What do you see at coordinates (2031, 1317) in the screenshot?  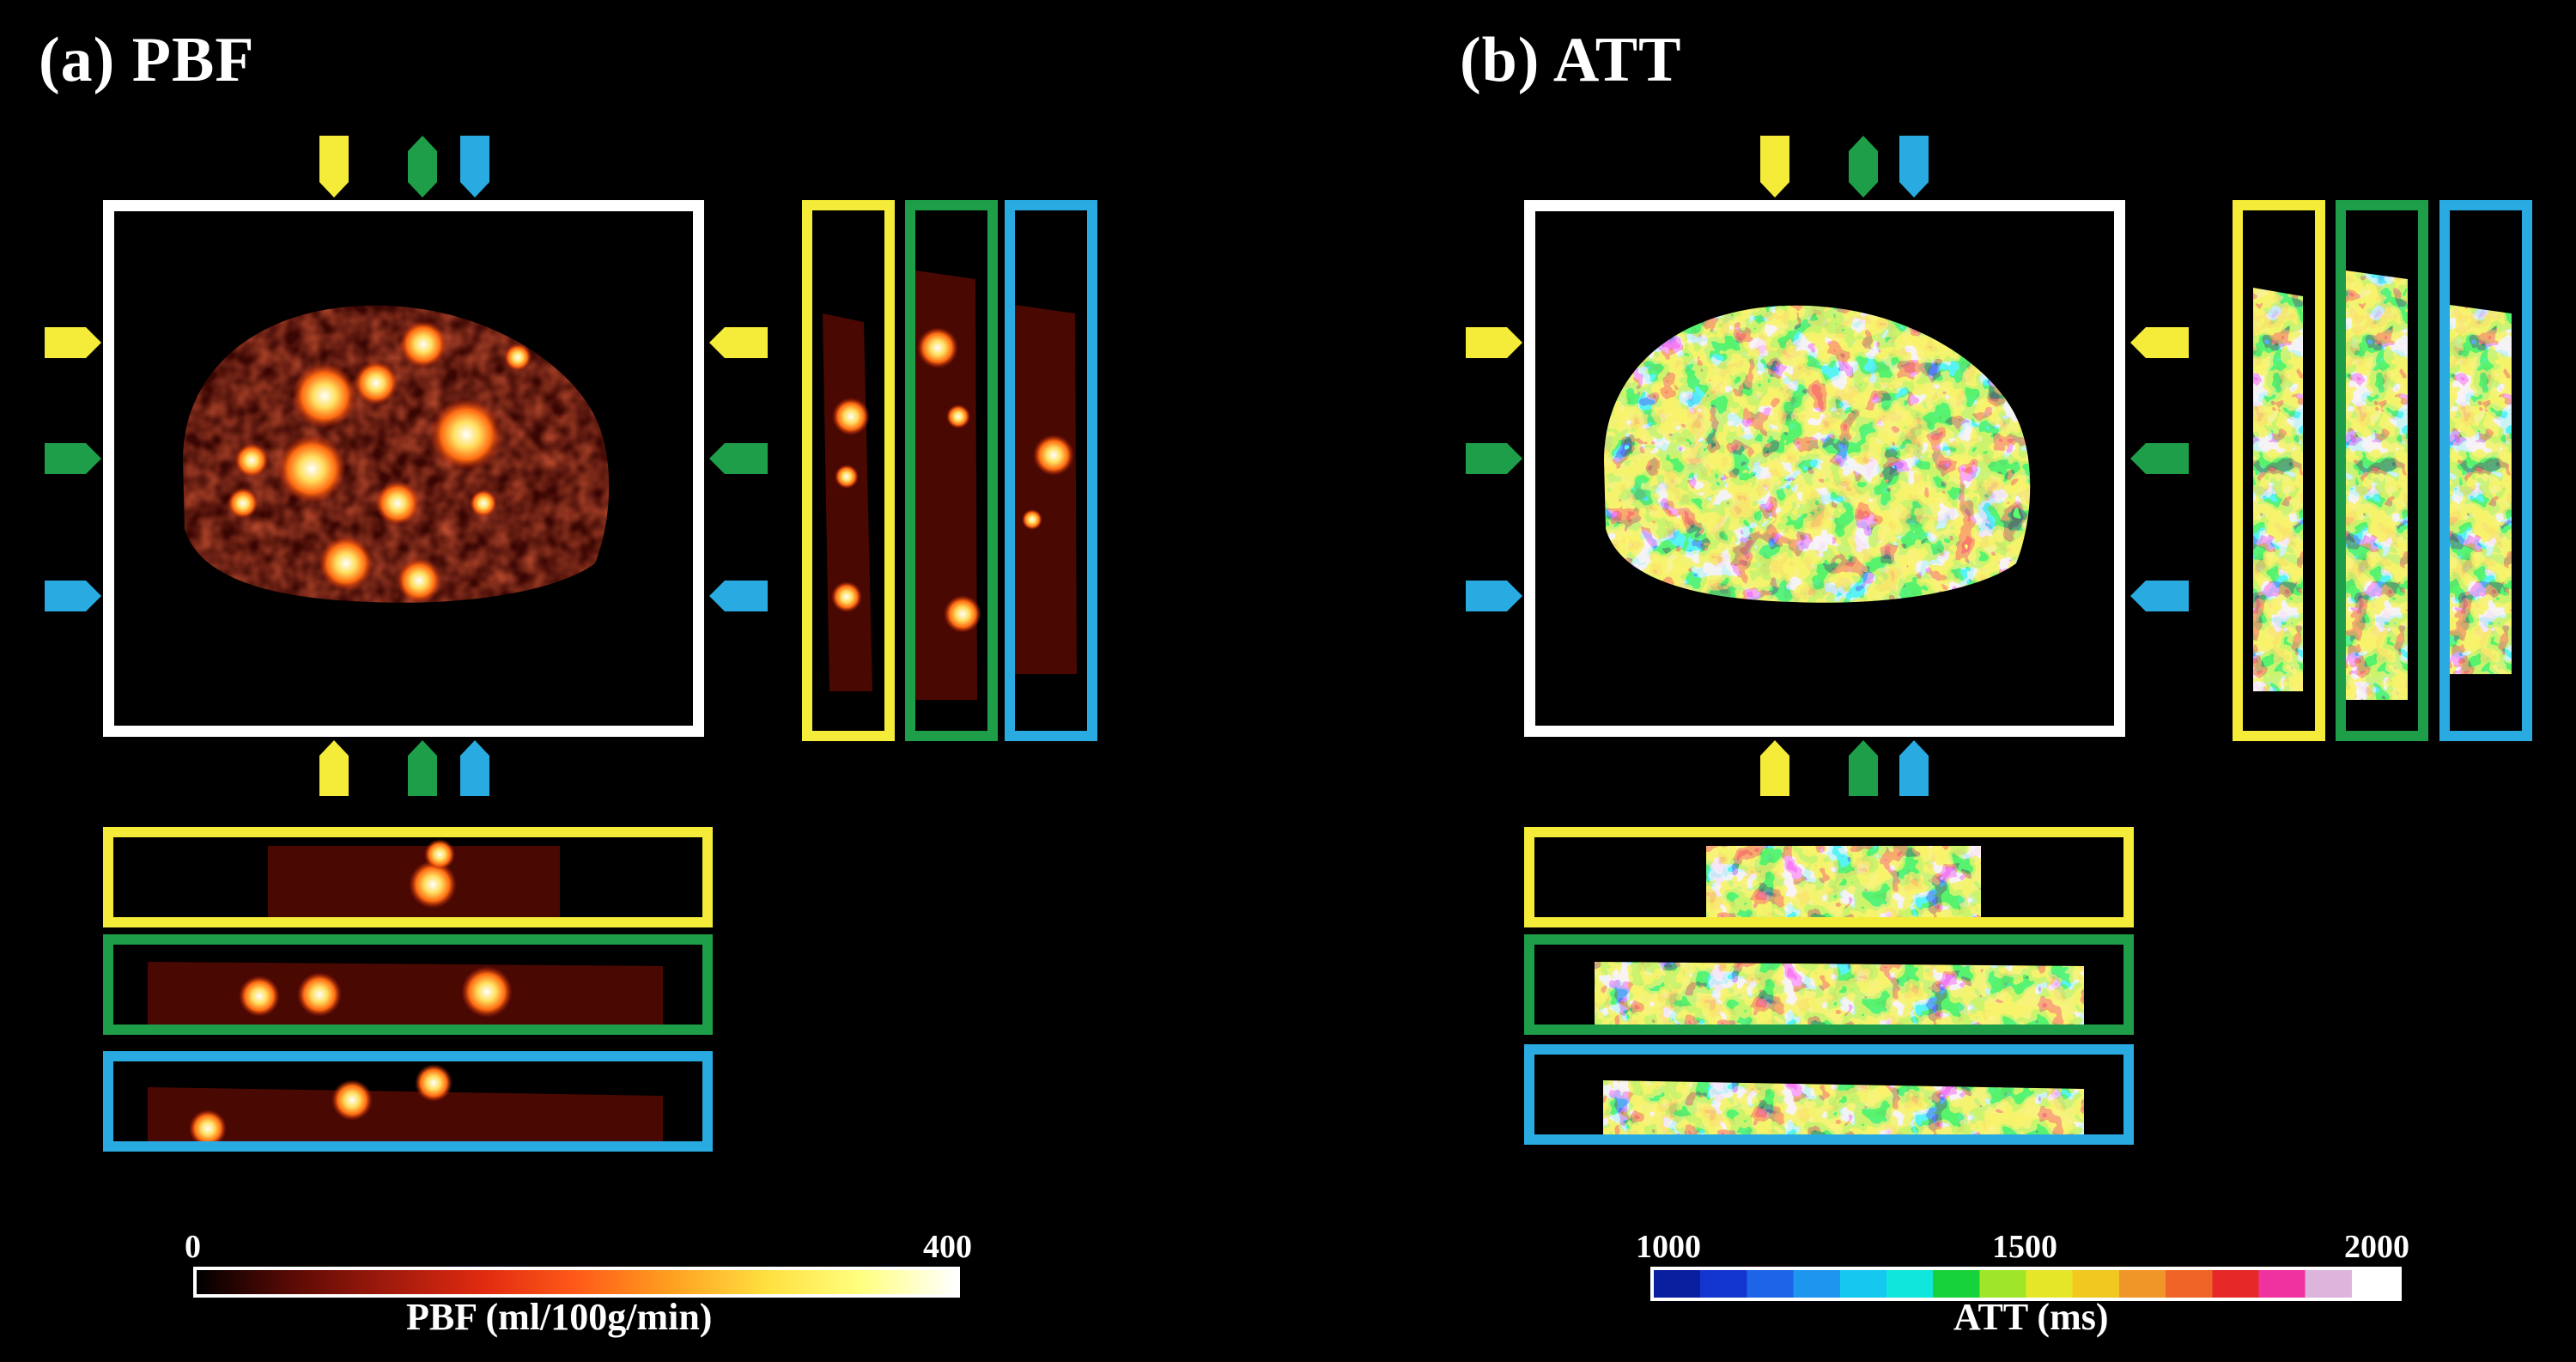 I see `colorbar-label: ATT (ms)` at bounding box center [2031, 1317].